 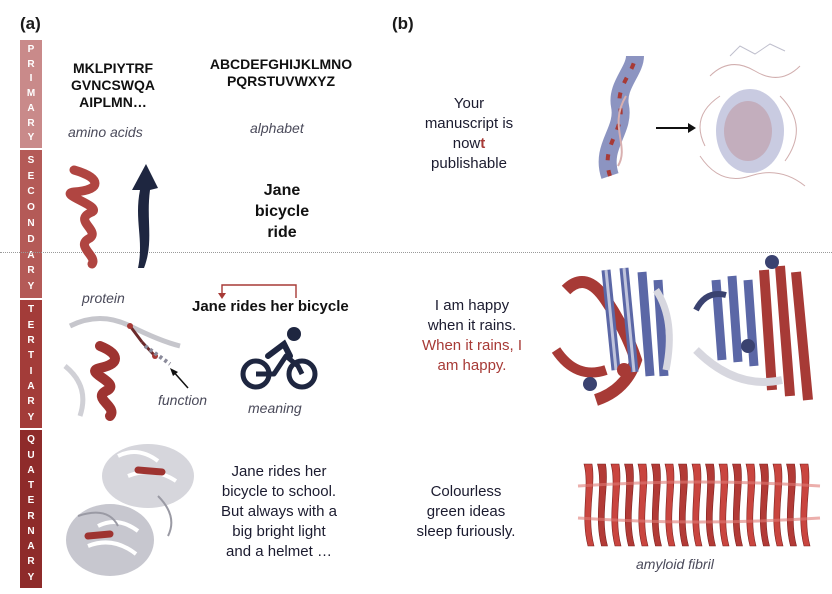 I want to click on protein-ribbon-left-icon, so click(x=612, y=336).